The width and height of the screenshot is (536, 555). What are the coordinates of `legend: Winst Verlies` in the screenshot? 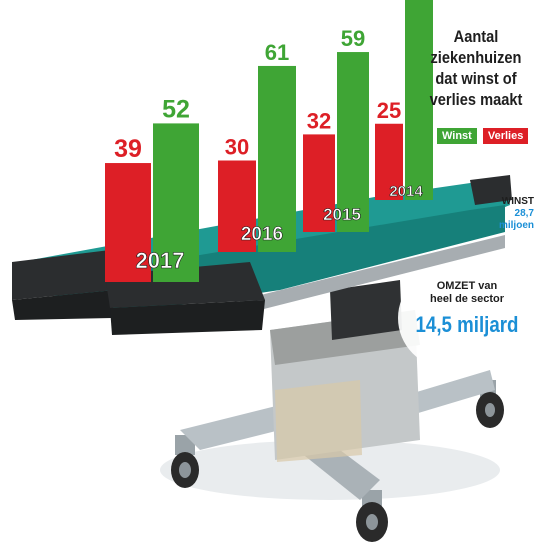 It's located at (483, 136).